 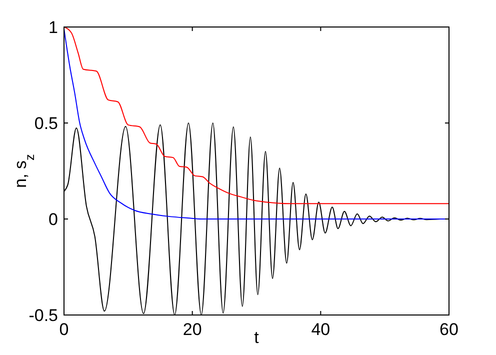 What do you see at coordinates (53, 219) in the screenshot?
I see `y-tick-label: 0` at bounding box center [53, 219].